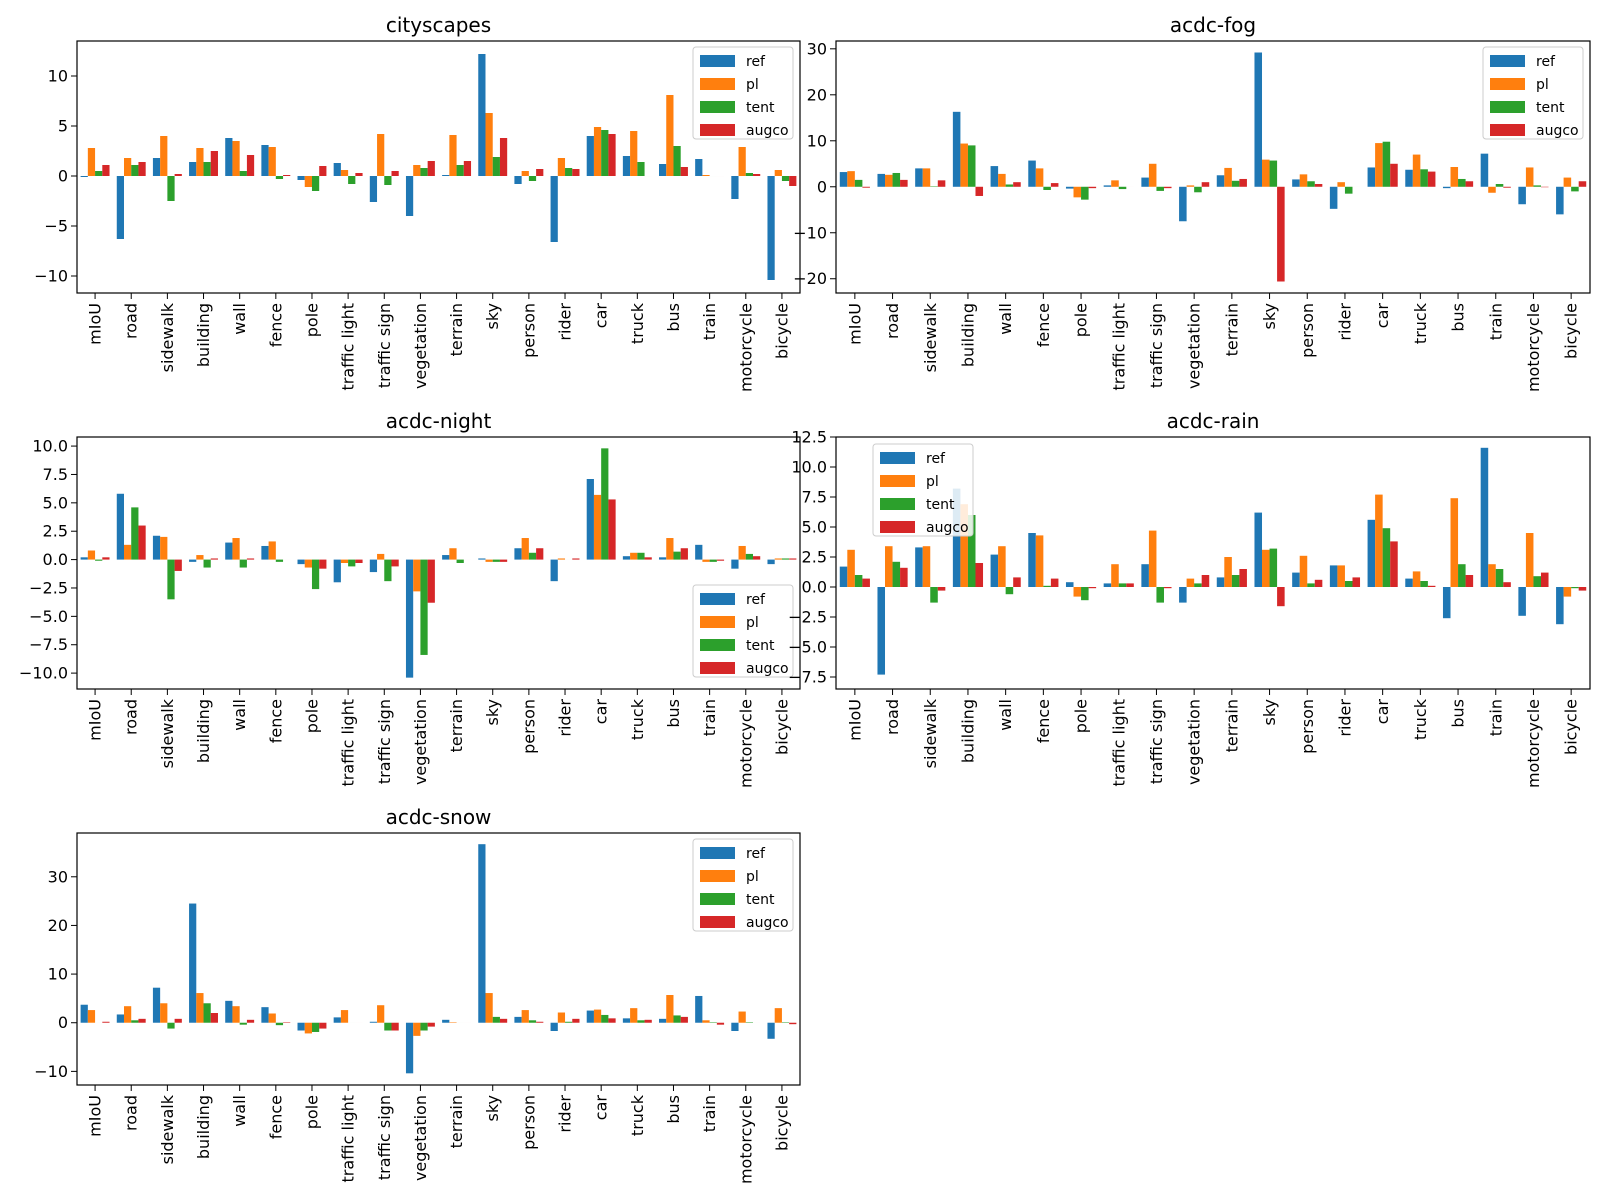 This screenshot has width=1600, height=1200. Describe the element at coordinates (540, 172) in the screenshot. I see `bar-augco-person` at that location.